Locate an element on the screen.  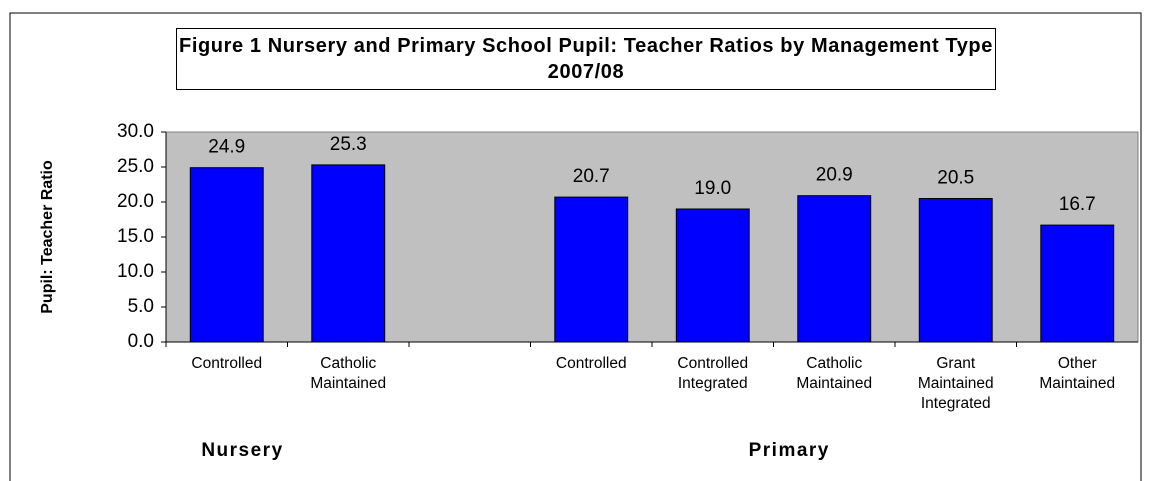
y-tick-label: 0.0 is located at coordinates (141, 341).